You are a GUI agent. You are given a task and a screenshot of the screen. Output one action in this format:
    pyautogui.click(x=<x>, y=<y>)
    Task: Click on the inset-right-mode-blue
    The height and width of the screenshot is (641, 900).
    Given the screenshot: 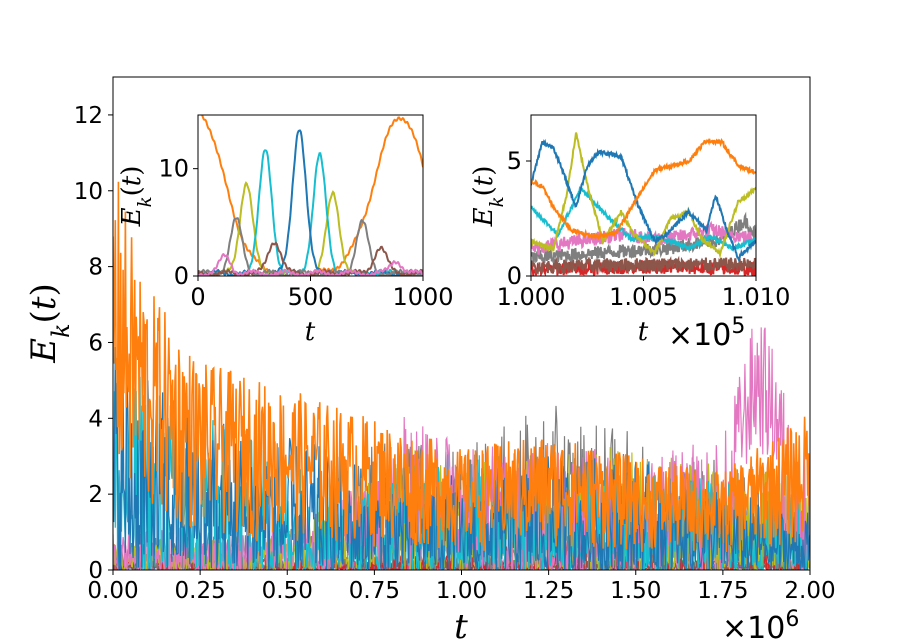 What is the action you would take?
    pyautogui.click(x=643, y=200)
    